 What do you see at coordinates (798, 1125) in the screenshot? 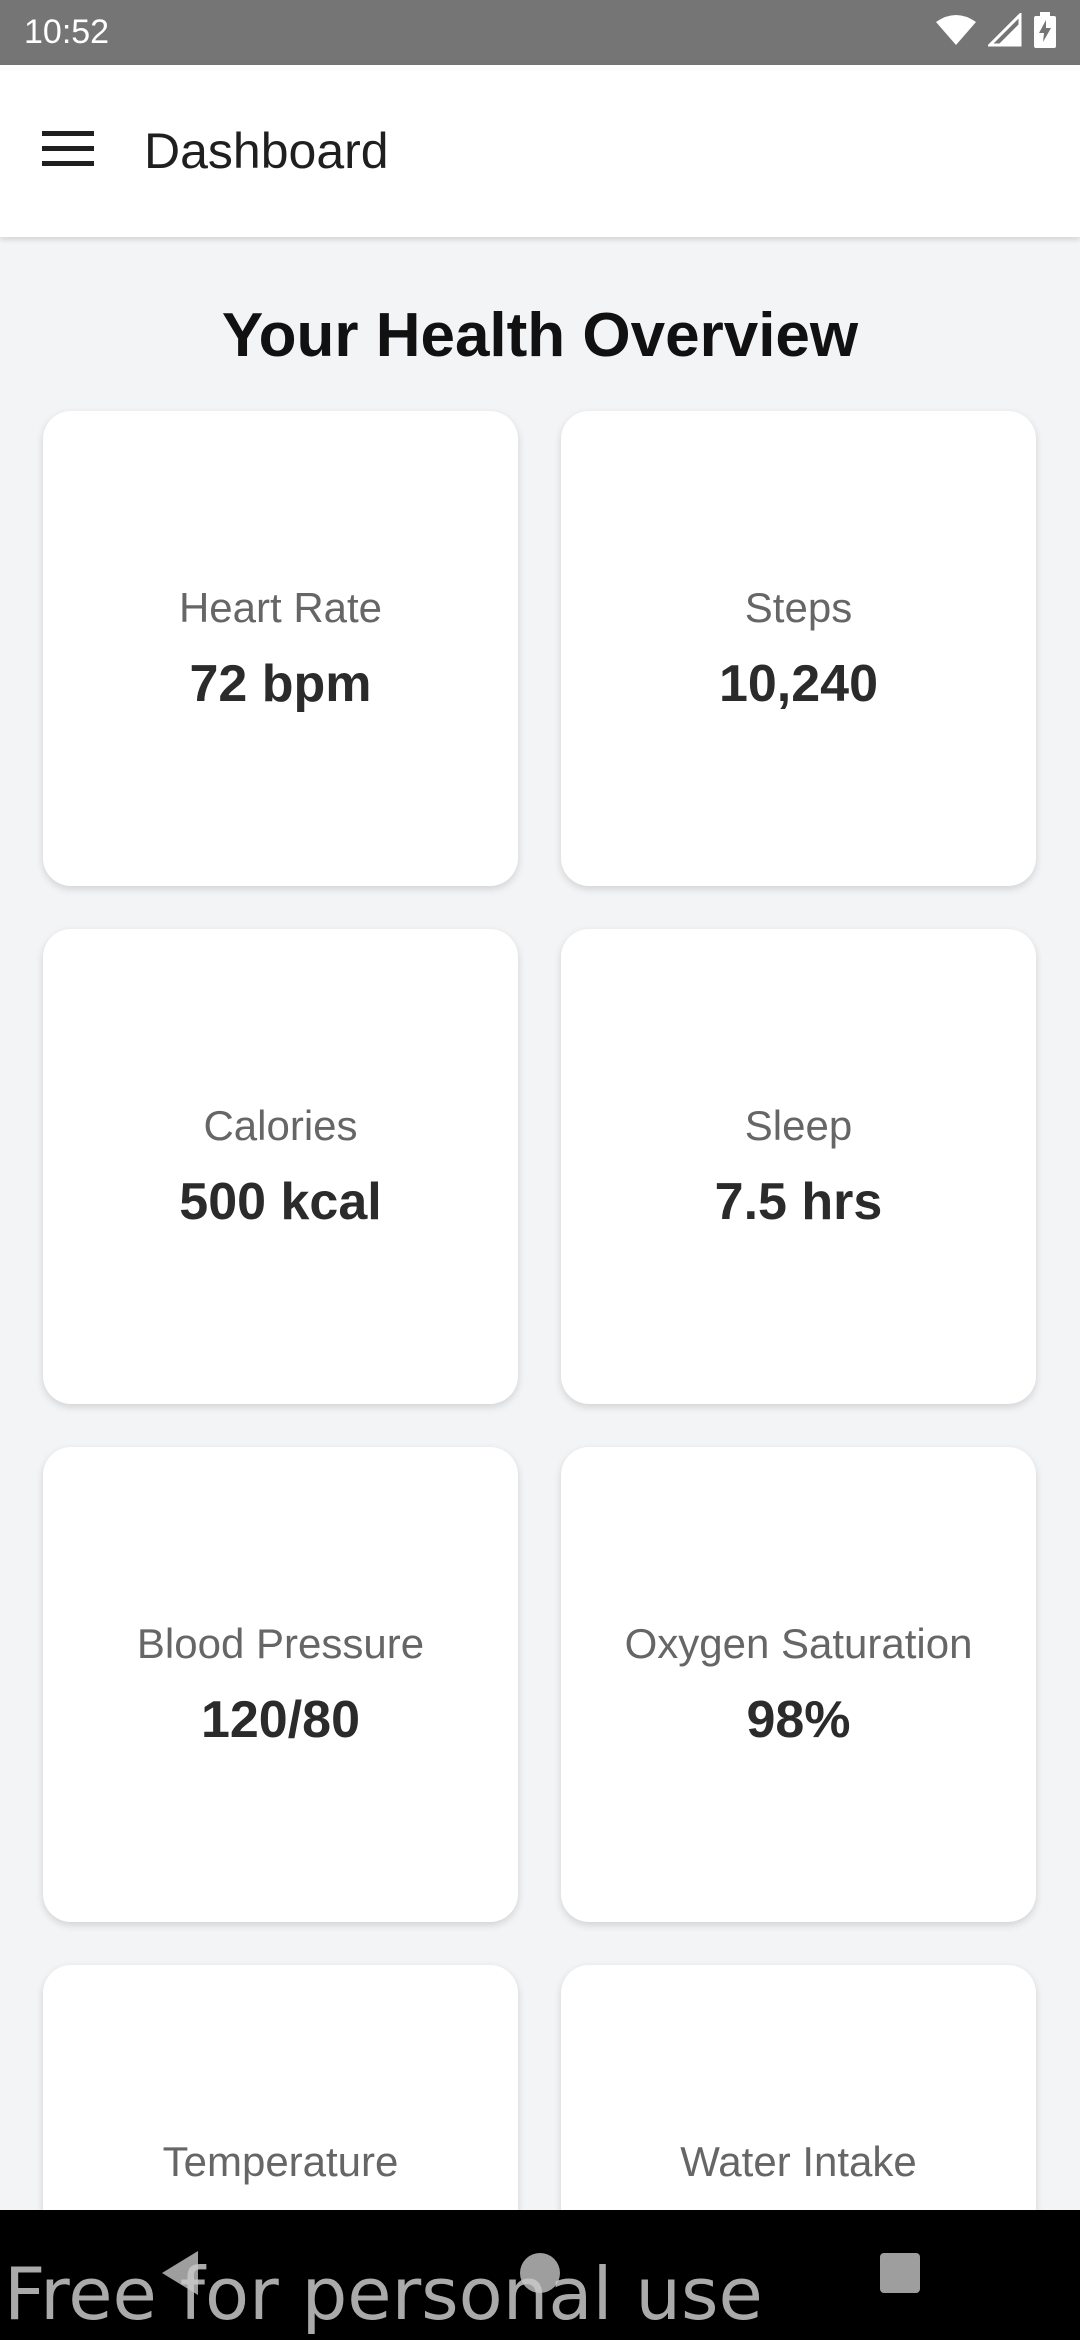
I see `card-label: Sleep` at bounding box center [798, 1125].